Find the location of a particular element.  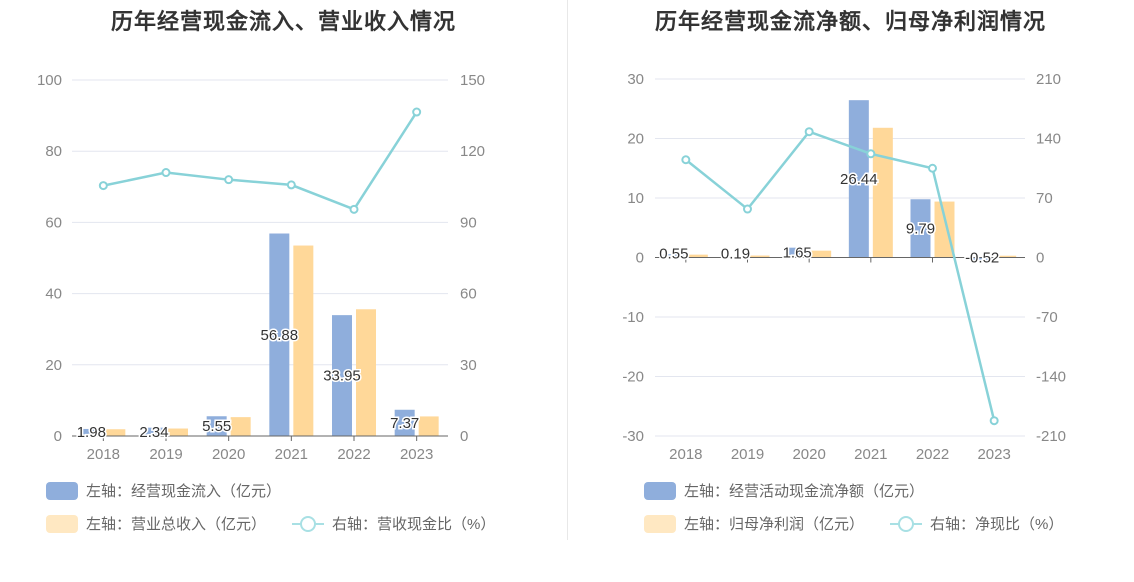

left-axis-tick-label: 60 is located at coordinates (53, 222).